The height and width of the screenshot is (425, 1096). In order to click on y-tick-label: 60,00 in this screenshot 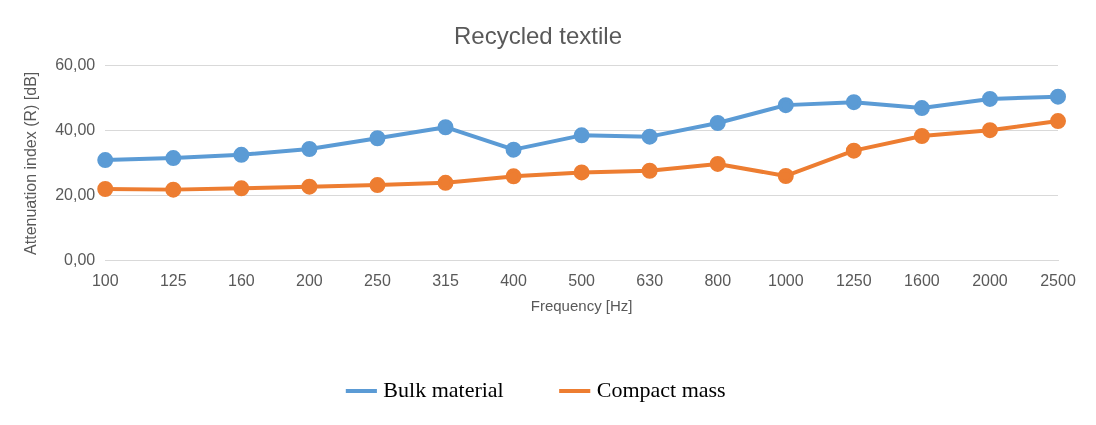, I will do `click(75, 65)`.